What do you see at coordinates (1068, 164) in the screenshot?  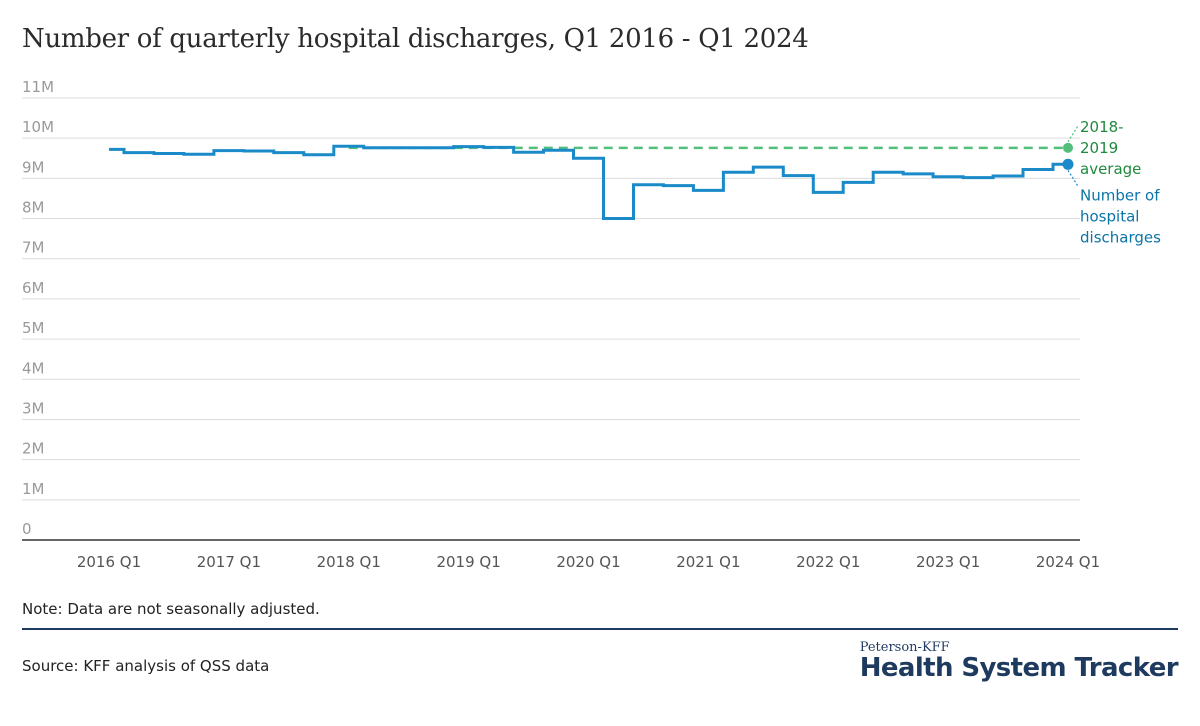 I see `series-endpoint-discharges` at bounding box center [1068, 164].